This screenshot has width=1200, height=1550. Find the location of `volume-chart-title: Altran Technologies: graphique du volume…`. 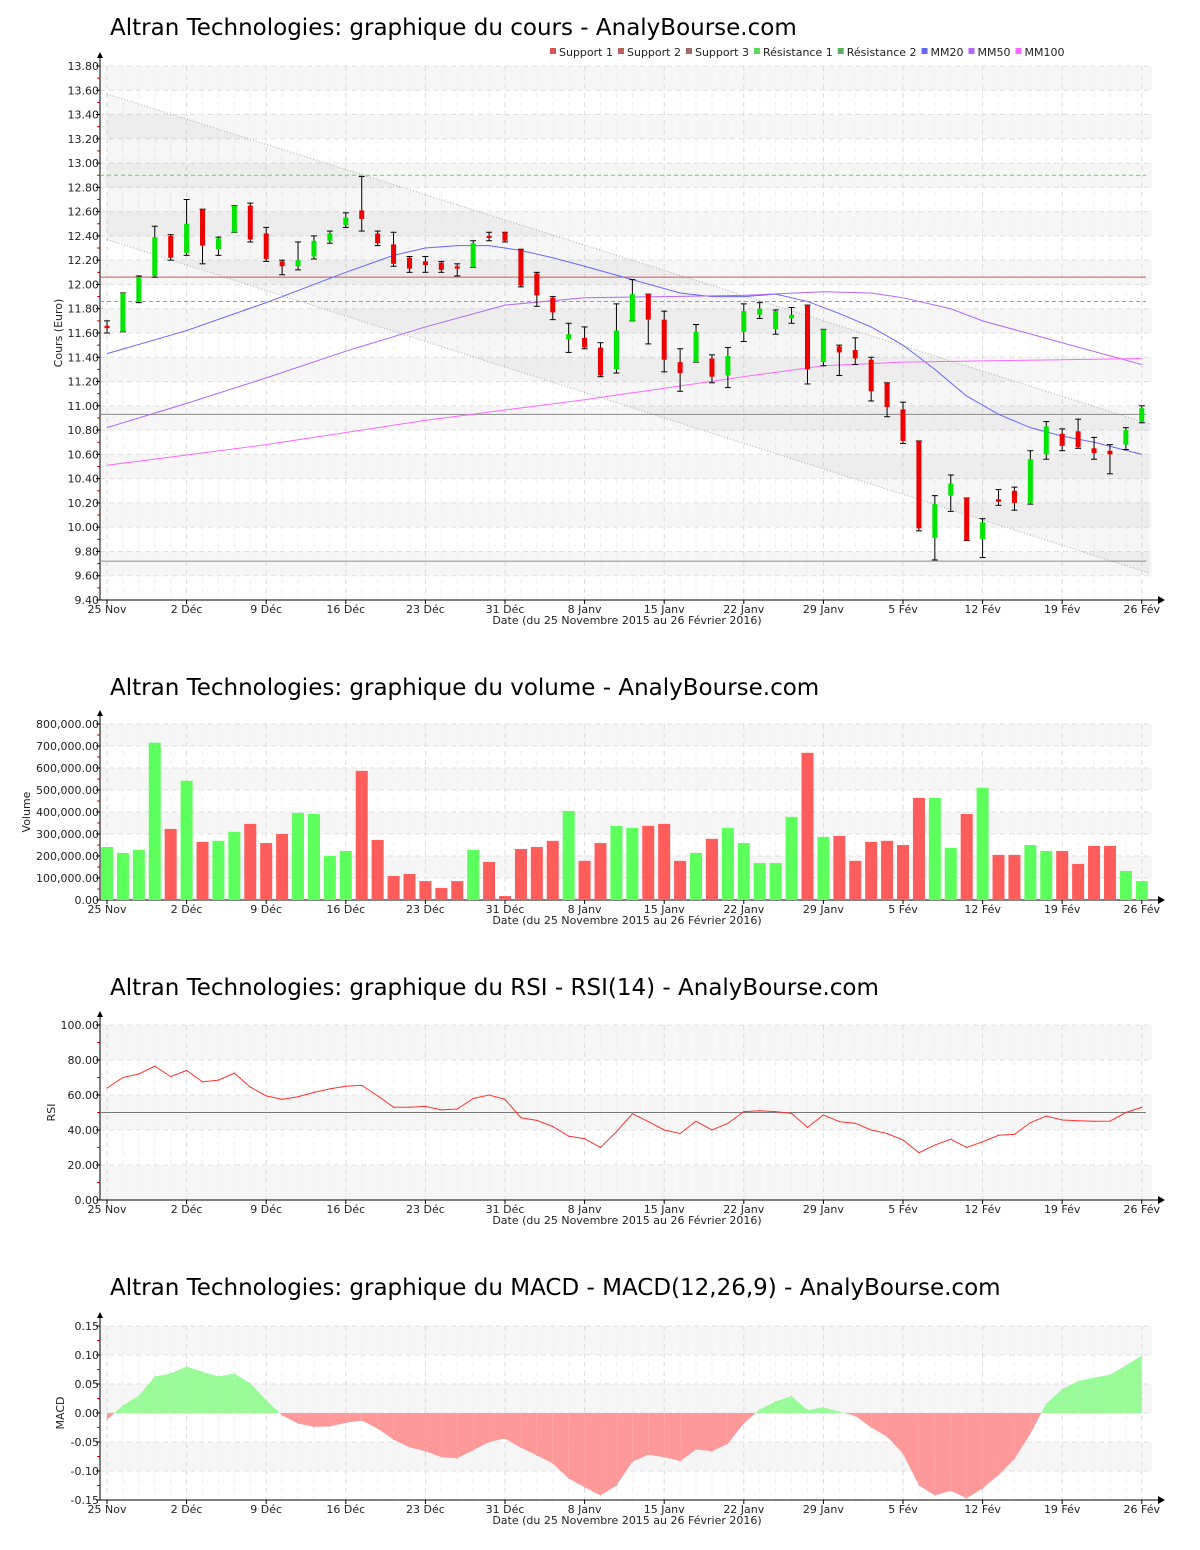

volume-chart-title: Altran Technologies: graphique du volume… is located at coordinates (464, 688).